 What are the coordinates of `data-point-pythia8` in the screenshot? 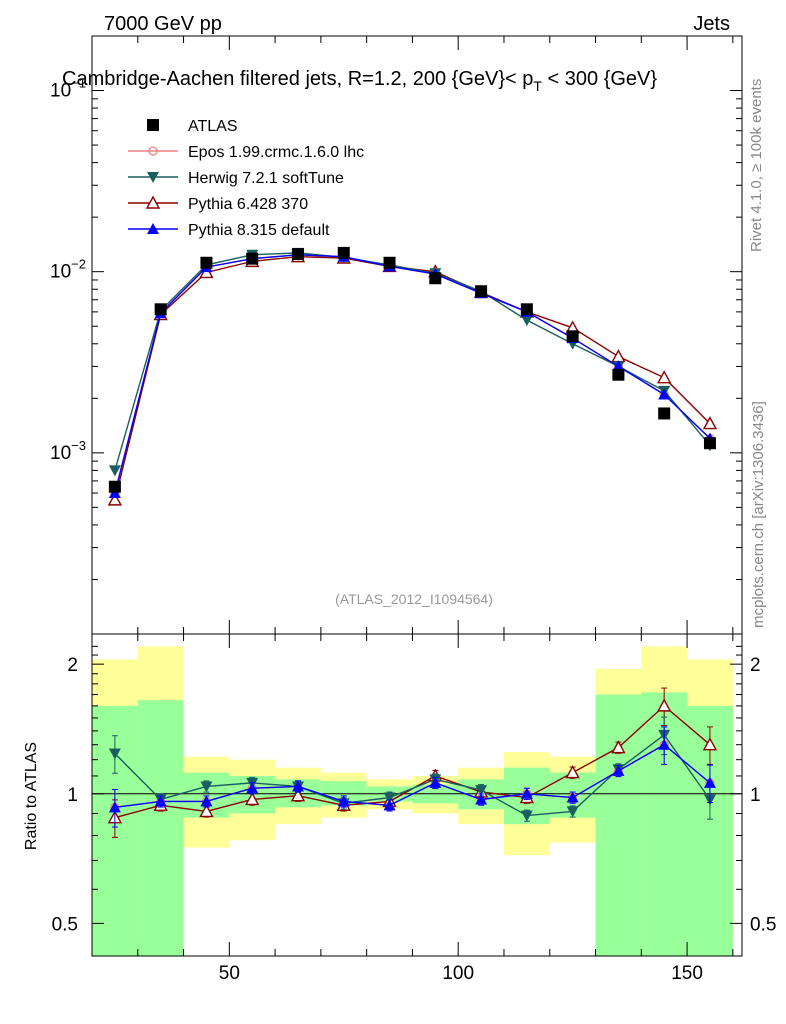 It's located at (664, 394).